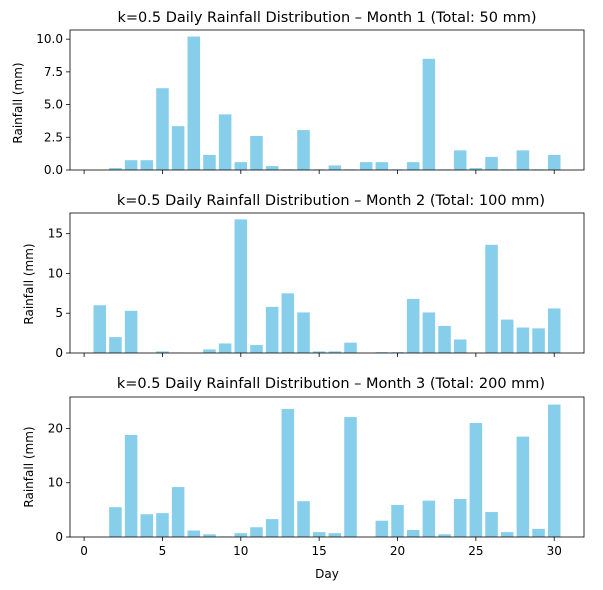 The width and height of the screenshot is (603, 590). What do you see at coordinates (84, 551) in the screenshot?
I see `x-tick-label: 0` at bounding box center [84, 551].